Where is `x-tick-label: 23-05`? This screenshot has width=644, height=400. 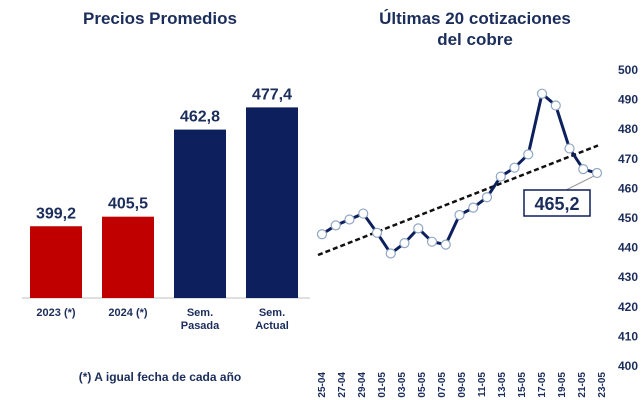
x-tick-label: 23-05 is located at coordinates (602, 385).